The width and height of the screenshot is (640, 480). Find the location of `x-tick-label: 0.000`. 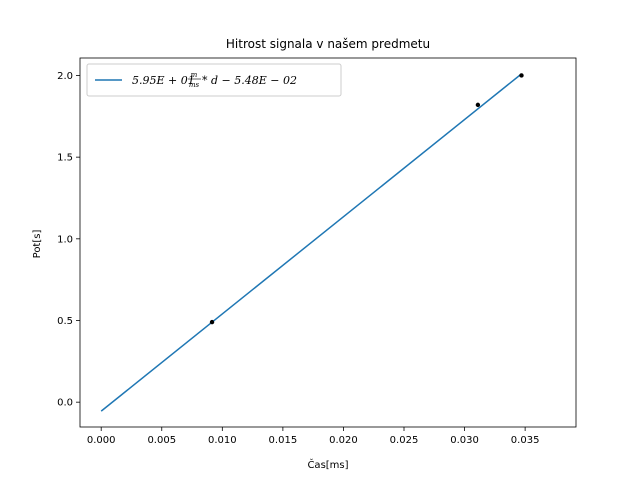

x-tick-label: 0.000 is located at coordinates (101, 440).